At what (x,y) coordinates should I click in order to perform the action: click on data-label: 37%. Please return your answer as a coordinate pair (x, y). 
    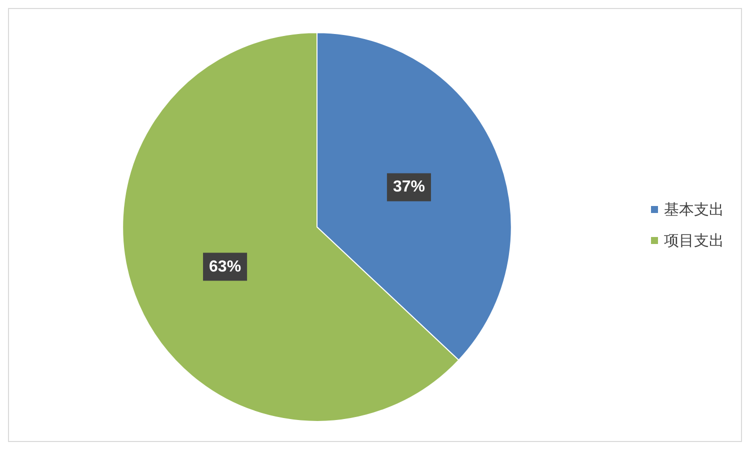
    Looking at the image, I should click on (408, 187).